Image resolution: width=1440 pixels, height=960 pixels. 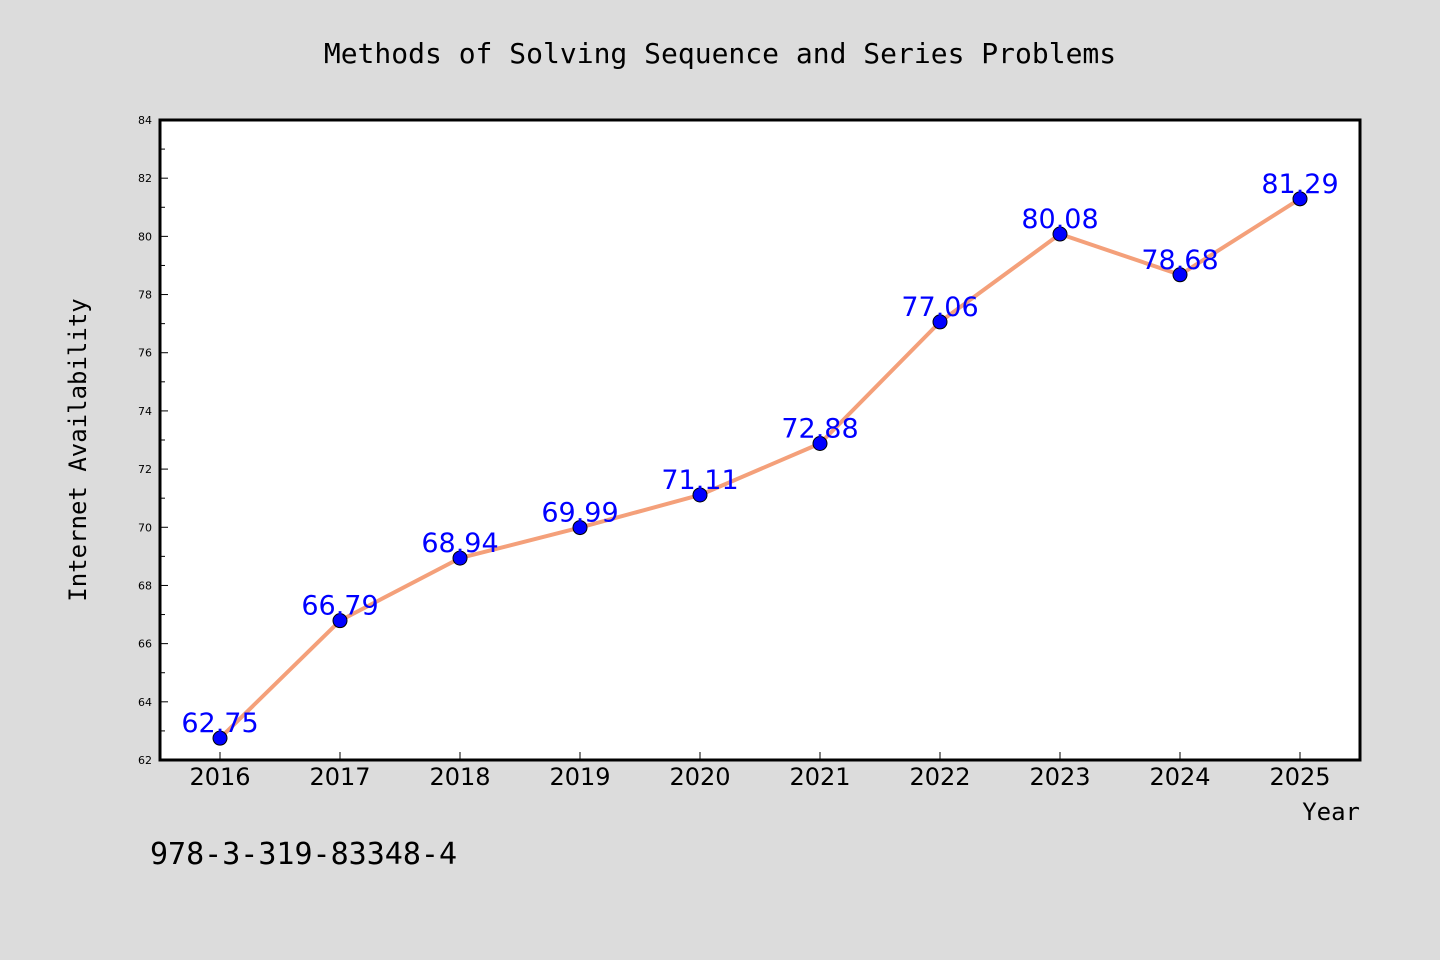 What do you see at coordinates (219, 723) in the screenshot?
I see `data-label: 62.75` at bounding box center [219, 723].